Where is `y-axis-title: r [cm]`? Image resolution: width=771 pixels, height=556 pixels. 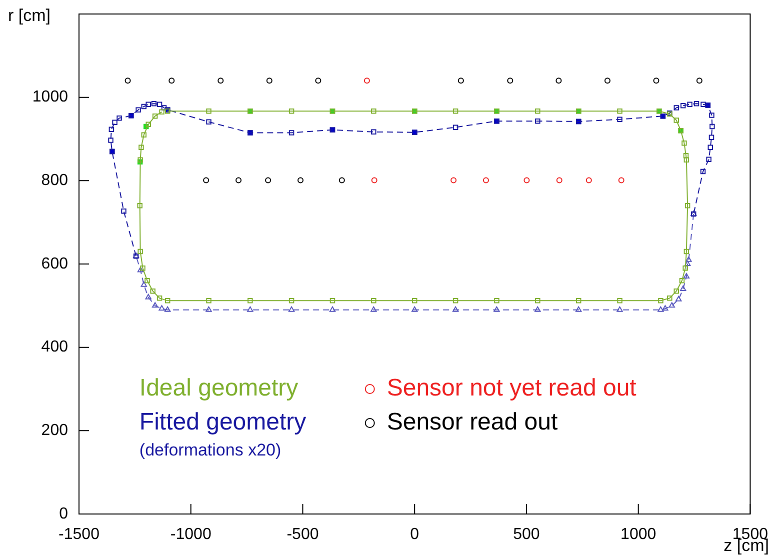 y-axis-title: r [cm] is located at coordinates (29, 16).